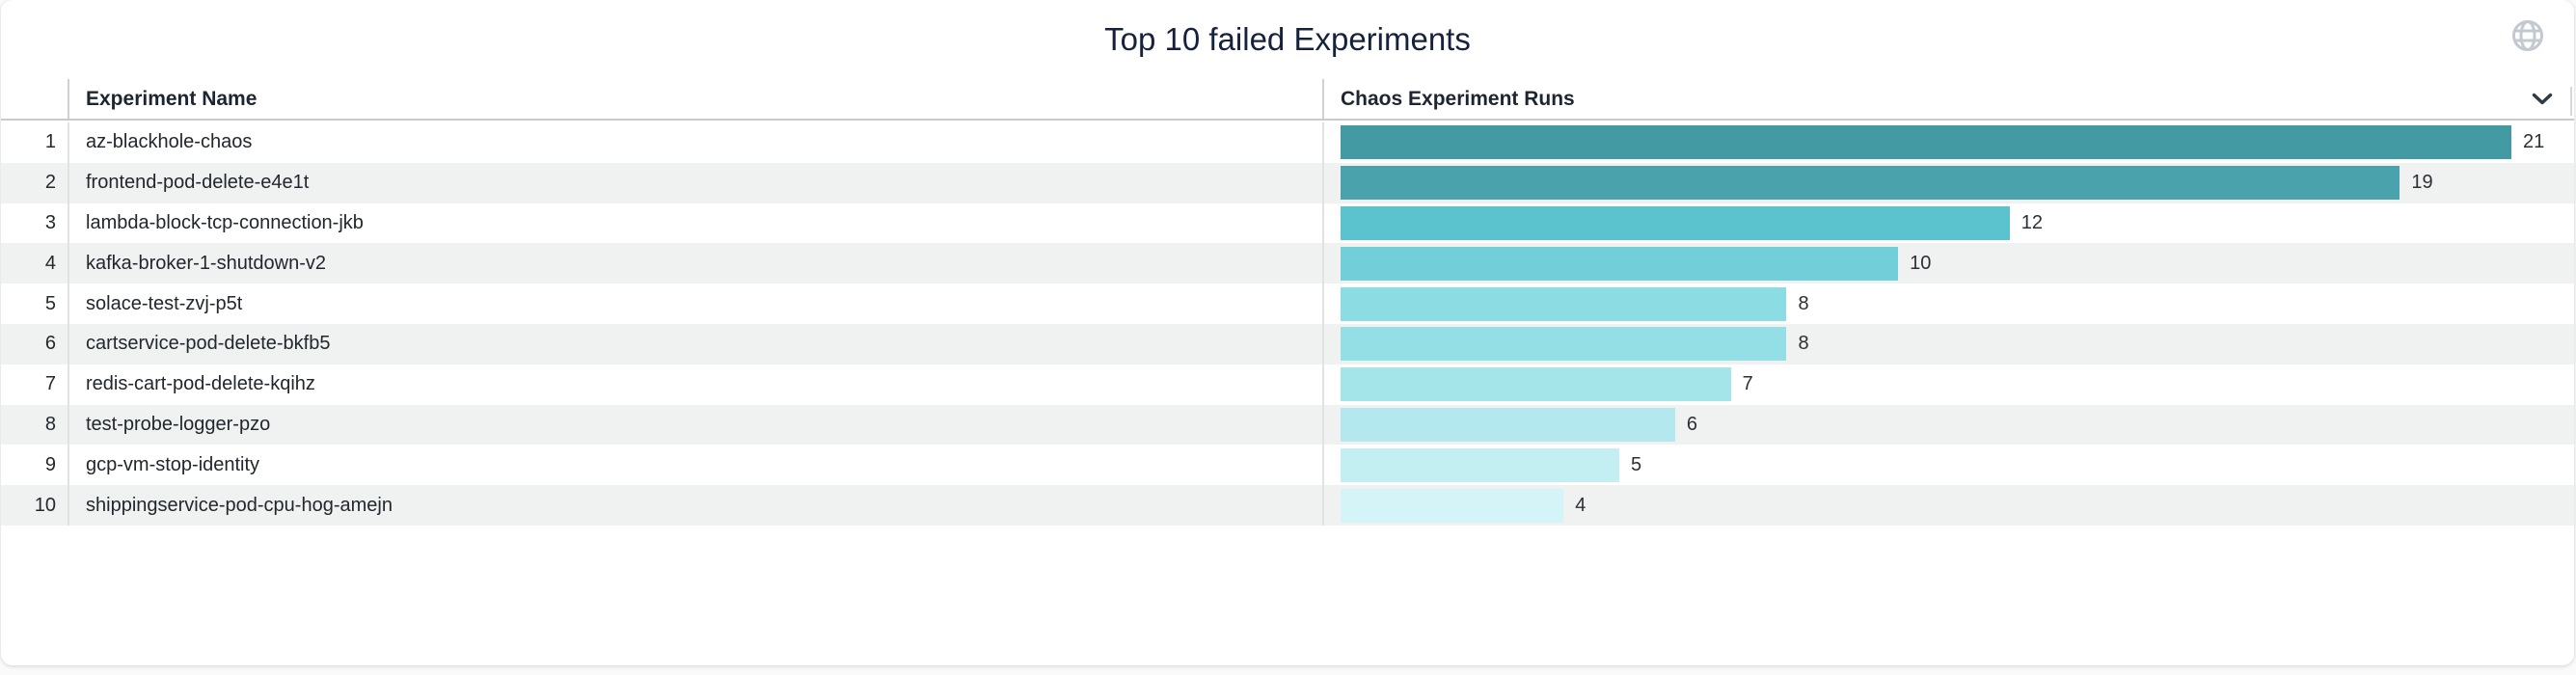  Describe the element at coordinates (35, 304) in the screenshot. I see `row-rank: 5` at that location.